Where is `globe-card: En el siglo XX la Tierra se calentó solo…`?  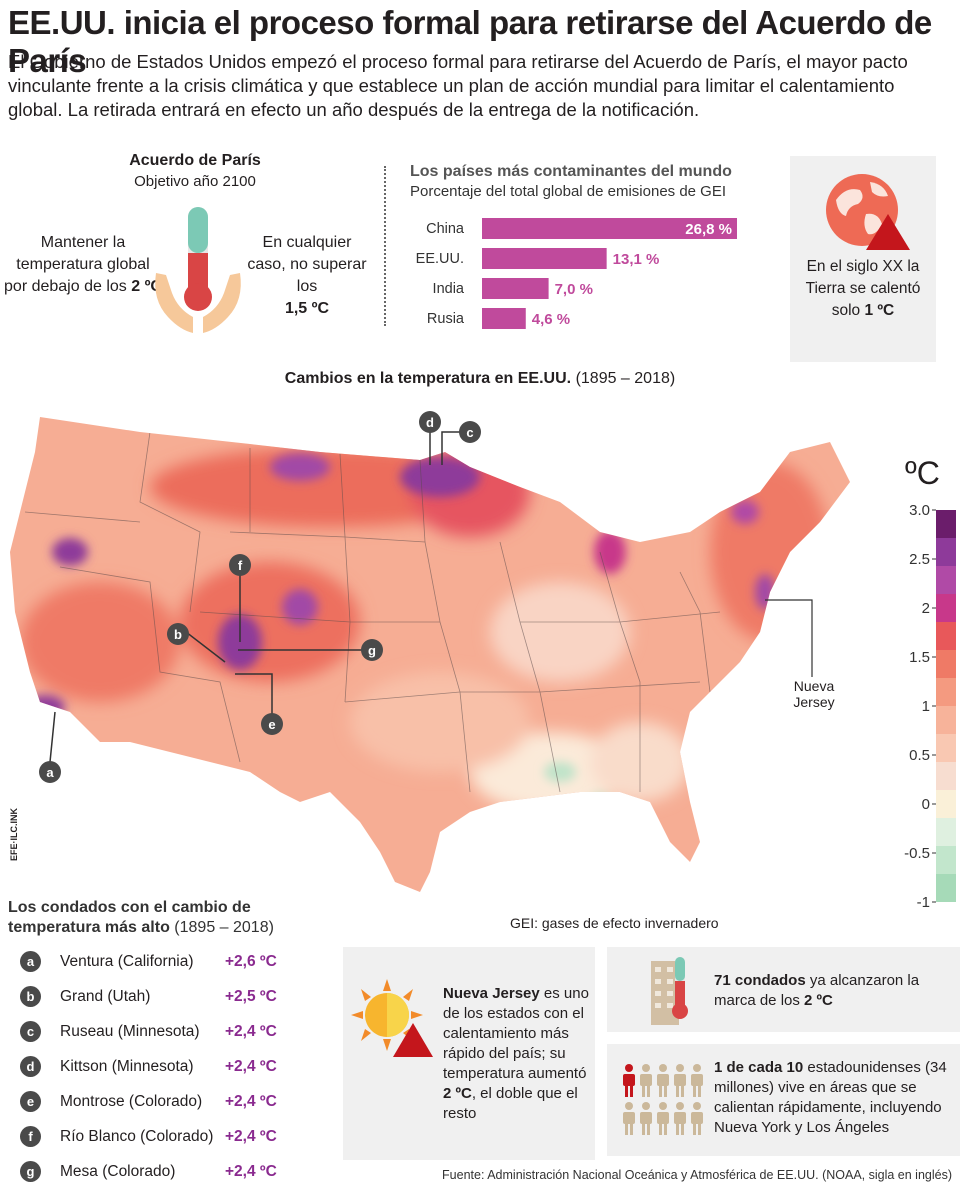 globe-card: En el siglo XX la Tierra se calentó solo… is located at coordinates (863, 259).